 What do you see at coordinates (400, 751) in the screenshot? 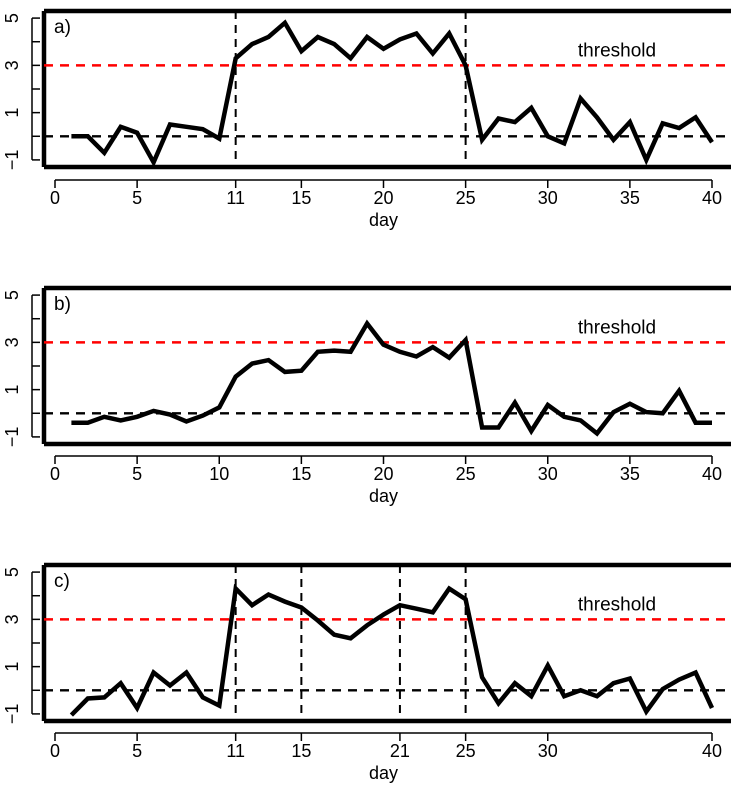
I see `x-tick-label: 21` at bounding box center [400, 751].